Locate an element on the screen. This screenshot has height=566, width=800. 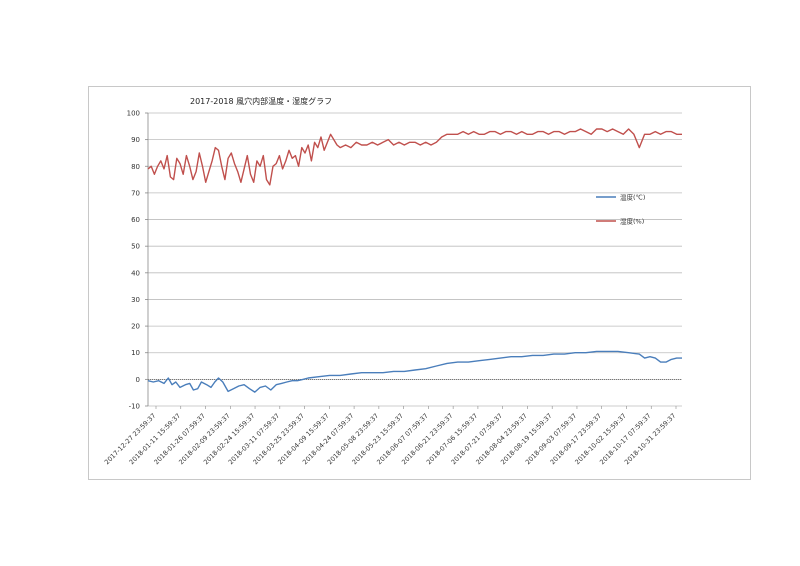
y-tick-label: 40 is located at coordinates (135, 273).